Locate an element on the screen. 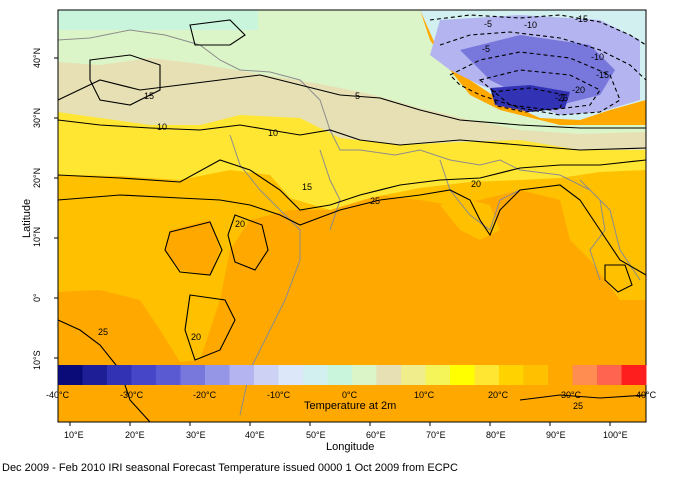  y-axis-title: Latitude is located at coordinates (27, 218).